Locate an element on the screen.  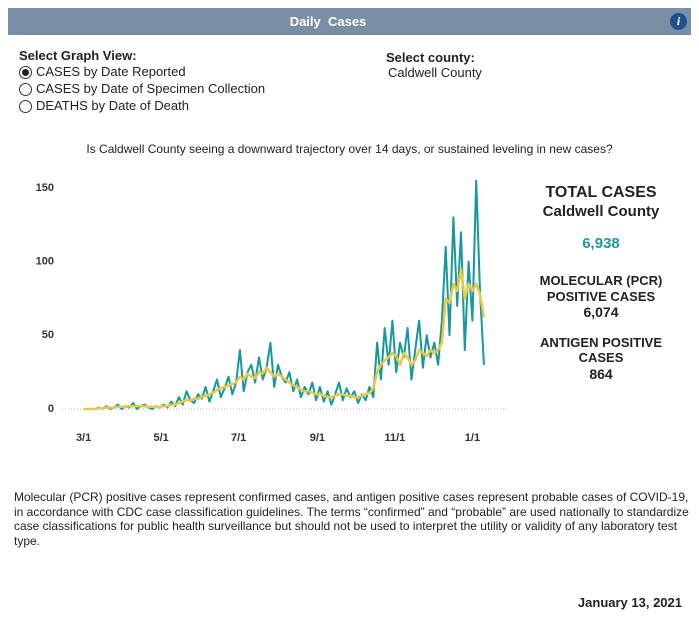
option-text: CASES by Date of Specimen Collection is located at coordinates (151, 88).